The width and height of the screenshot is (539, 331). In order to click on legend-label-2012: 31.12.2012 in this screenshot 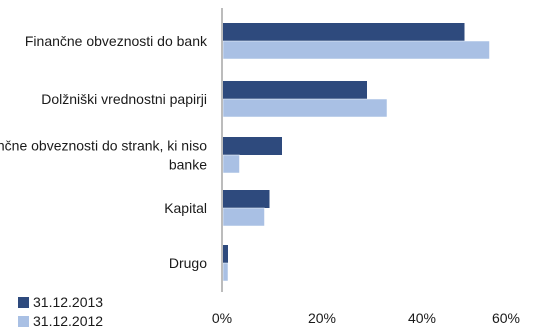, I will do `click(68, 321)`.